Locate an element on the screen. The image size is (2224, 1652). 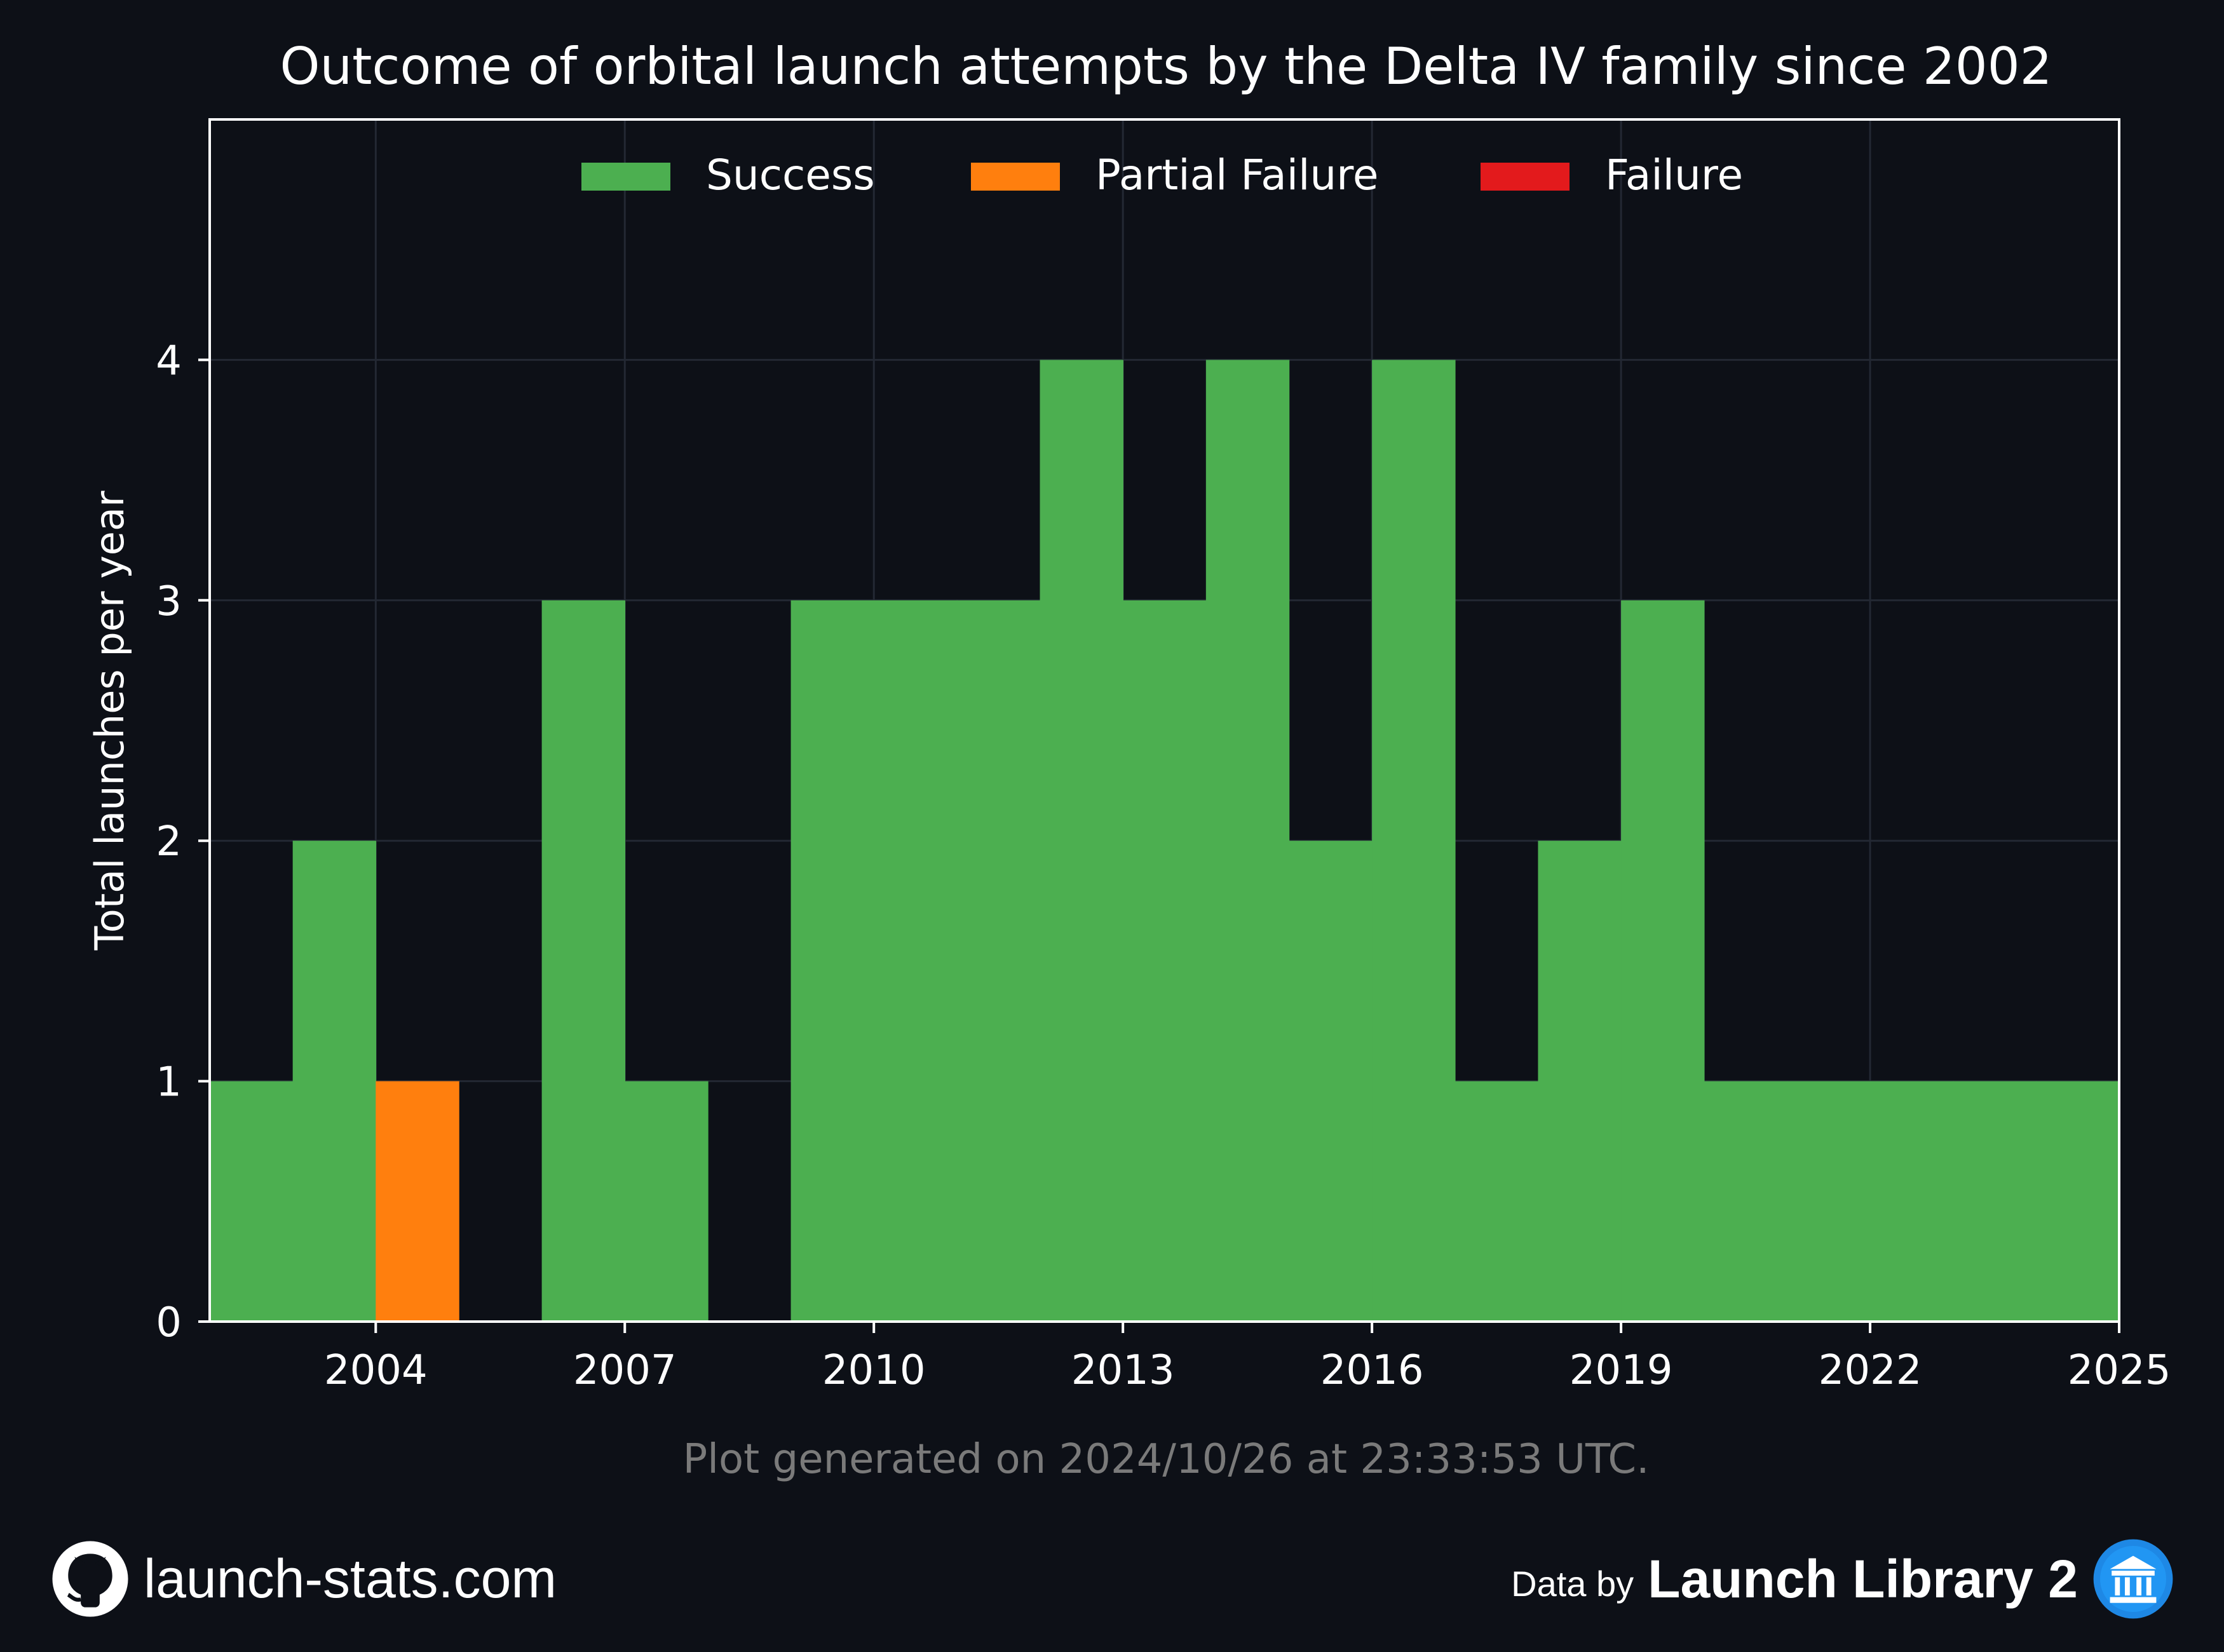
y-axis-label: Total launches per year is located at coordinates (110, 721).